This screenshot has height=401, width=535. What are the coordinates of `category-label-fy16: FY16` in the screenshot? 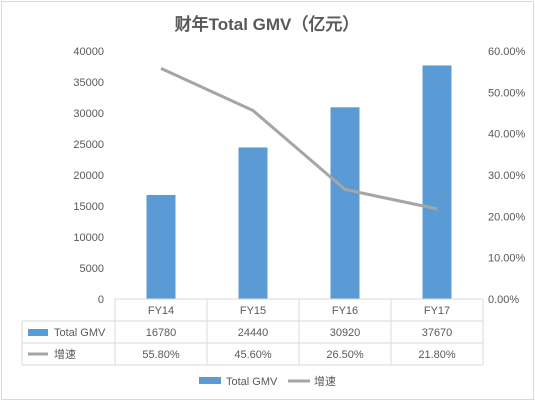 It's located at (345, 311).